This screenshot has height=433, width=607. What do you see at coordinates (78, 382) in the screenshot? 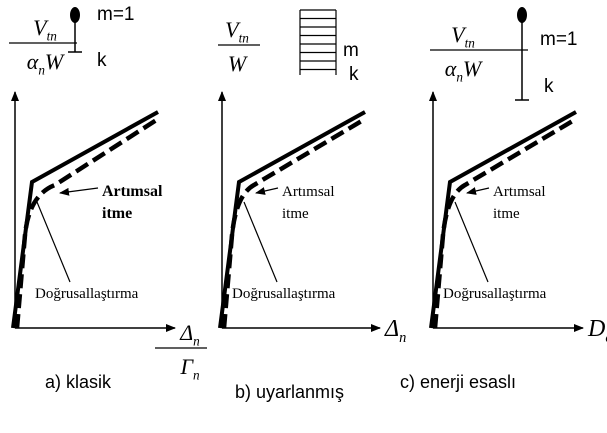
I see `caption: a) klasik` at bounding box center [78, 382].